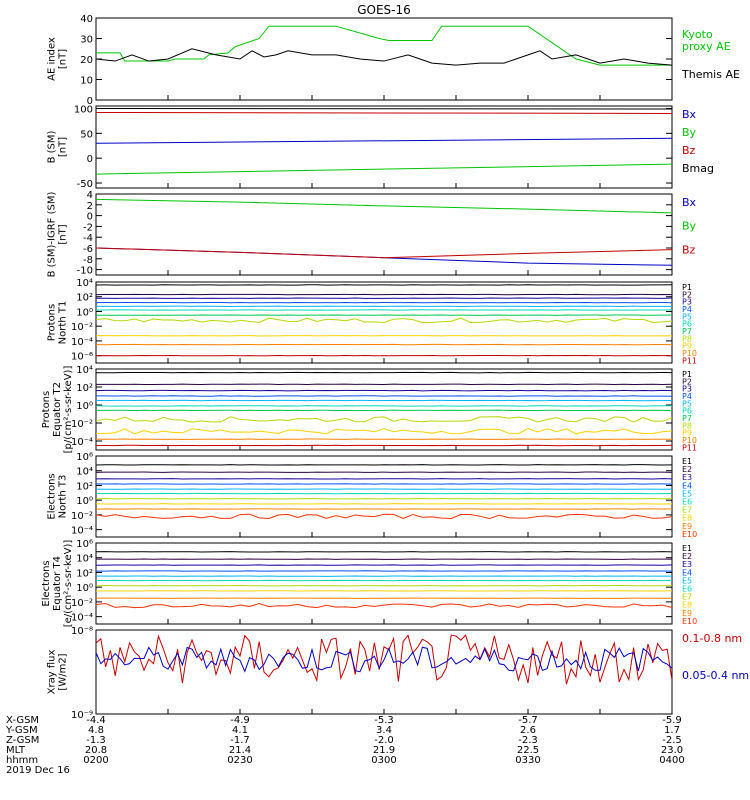 This screenshot has height=800, width=750. Describe the element at coordinates (384, 253) in the screenshot. I see `series-bz` at that location.